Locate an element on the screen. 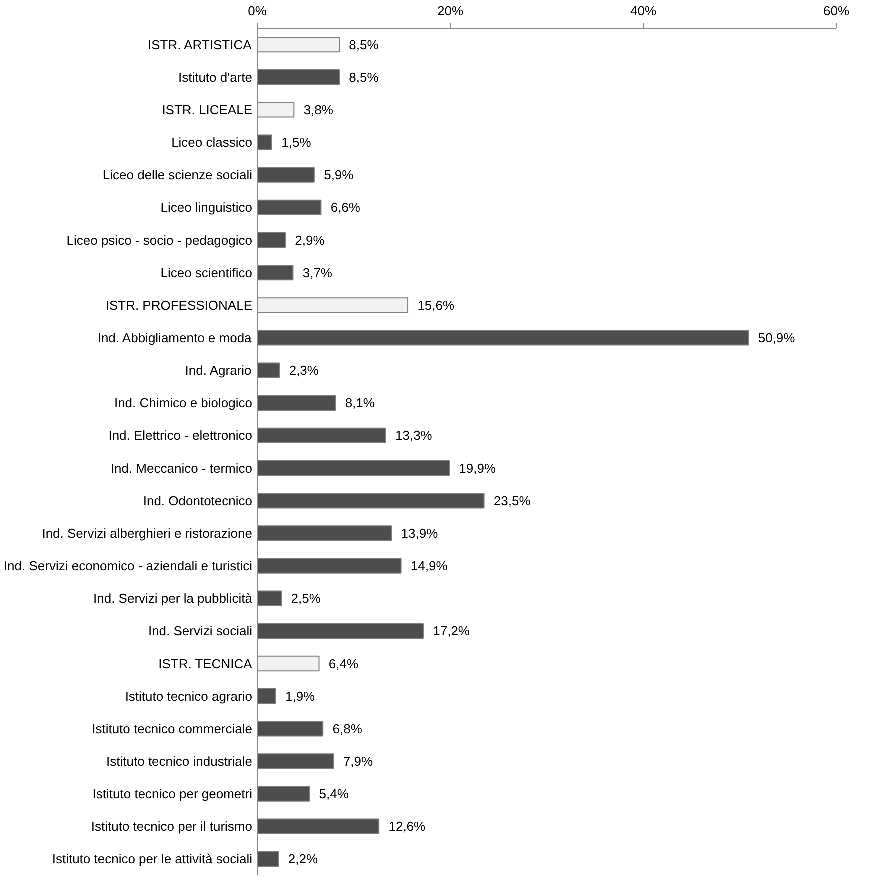 Image resolution: width=871 pixels, height=885 pixels. data-label: 19,9% is located at coordinates (477, 468).